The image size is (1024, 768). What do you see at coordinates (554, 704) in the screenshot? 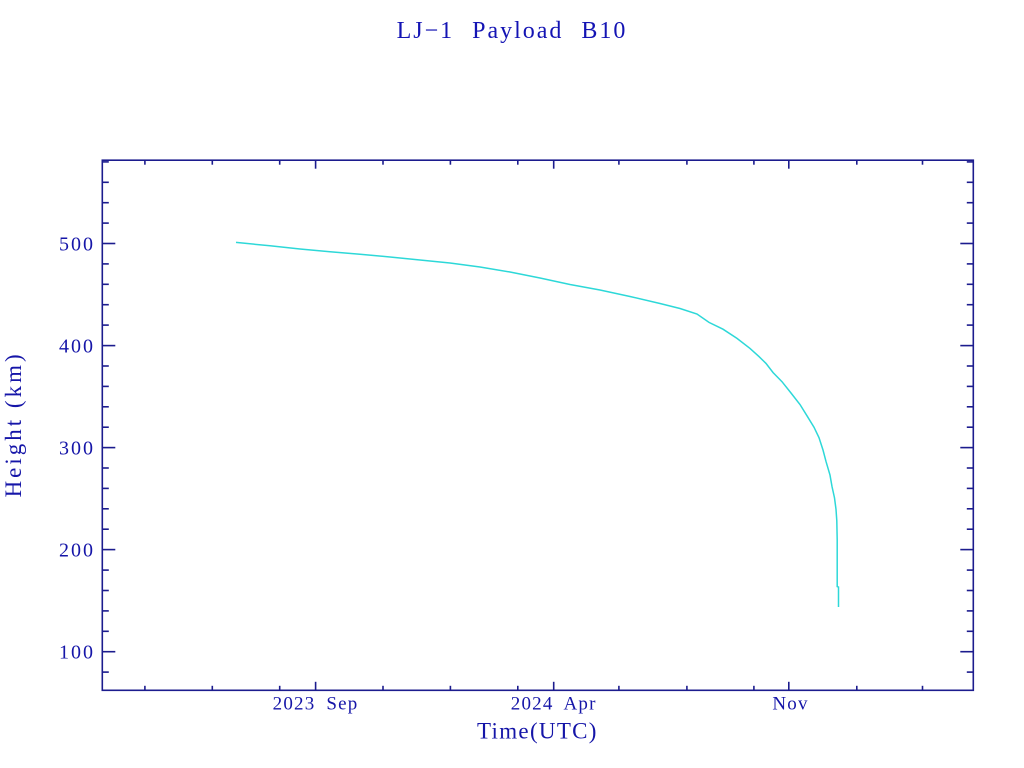
I see `svg-text: 2024 Apr` at bounding box center [554, 704].